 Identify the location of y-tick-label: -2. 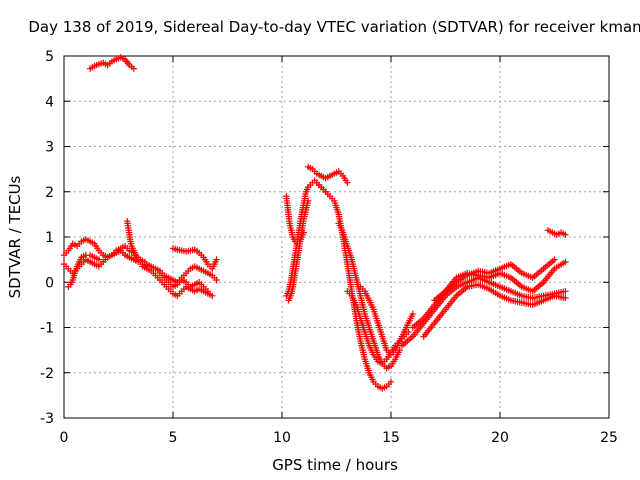
(47, 374).